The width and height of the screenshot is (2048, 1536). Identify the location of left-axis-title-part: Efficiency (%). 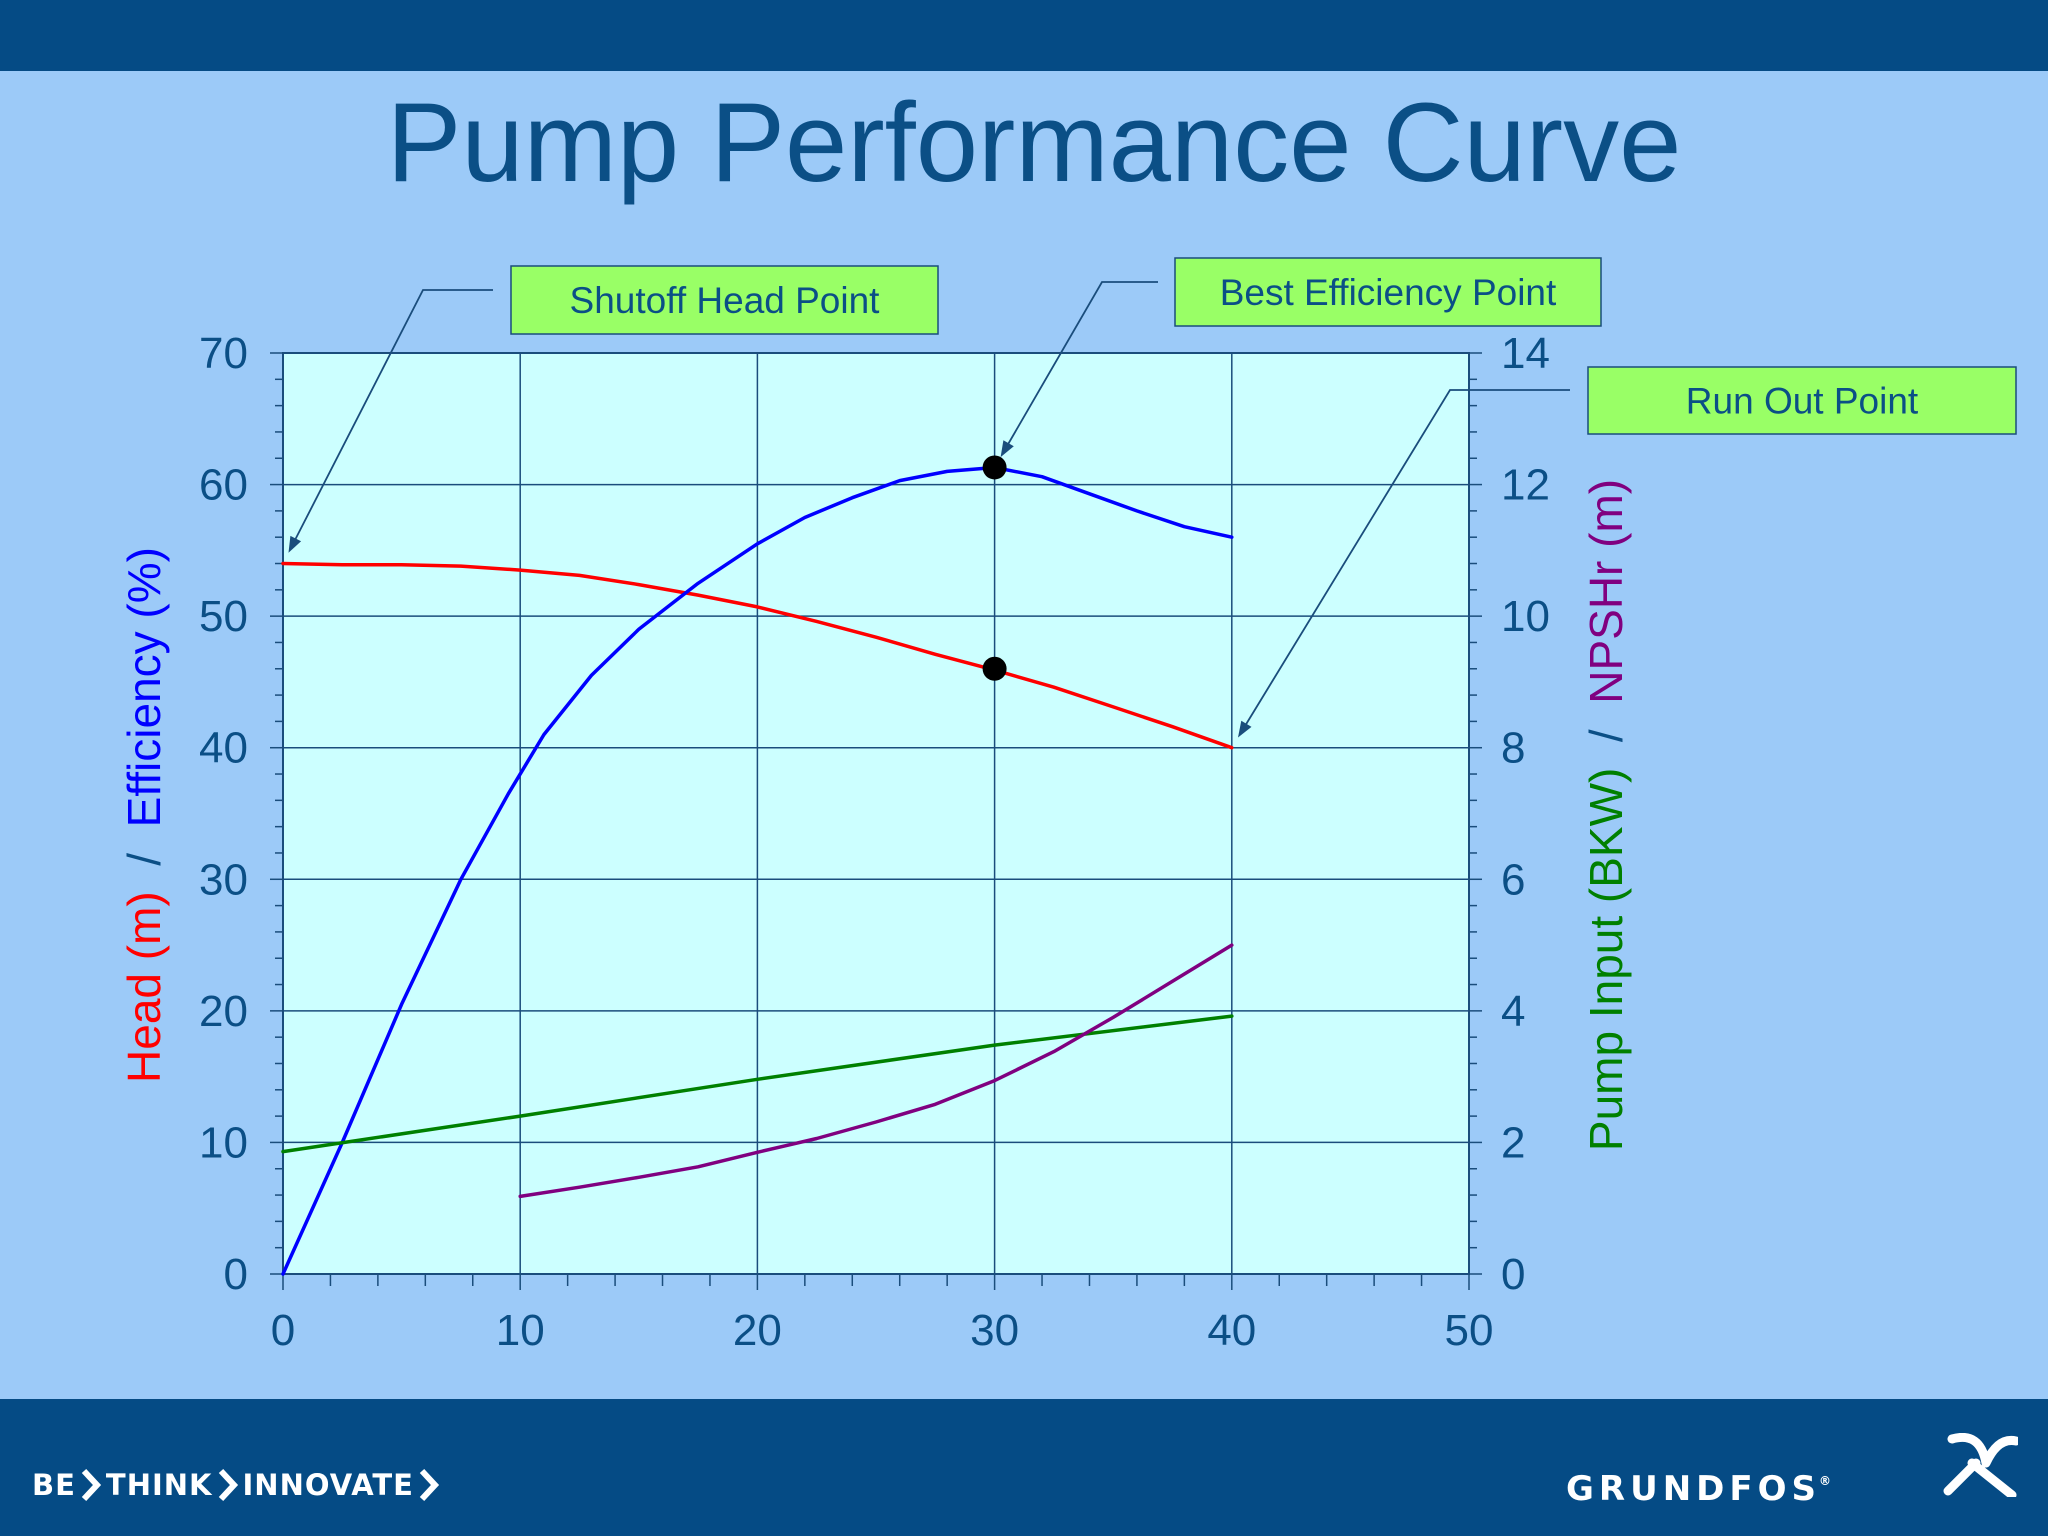
(144, 700).